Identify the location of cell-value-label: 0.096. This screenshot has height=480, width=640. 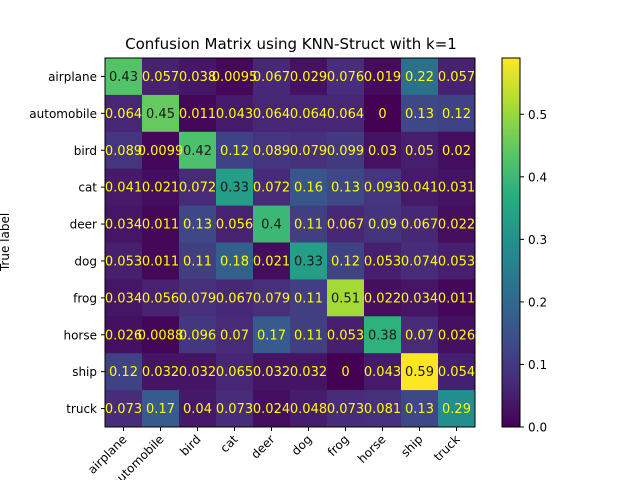
(197, 335).